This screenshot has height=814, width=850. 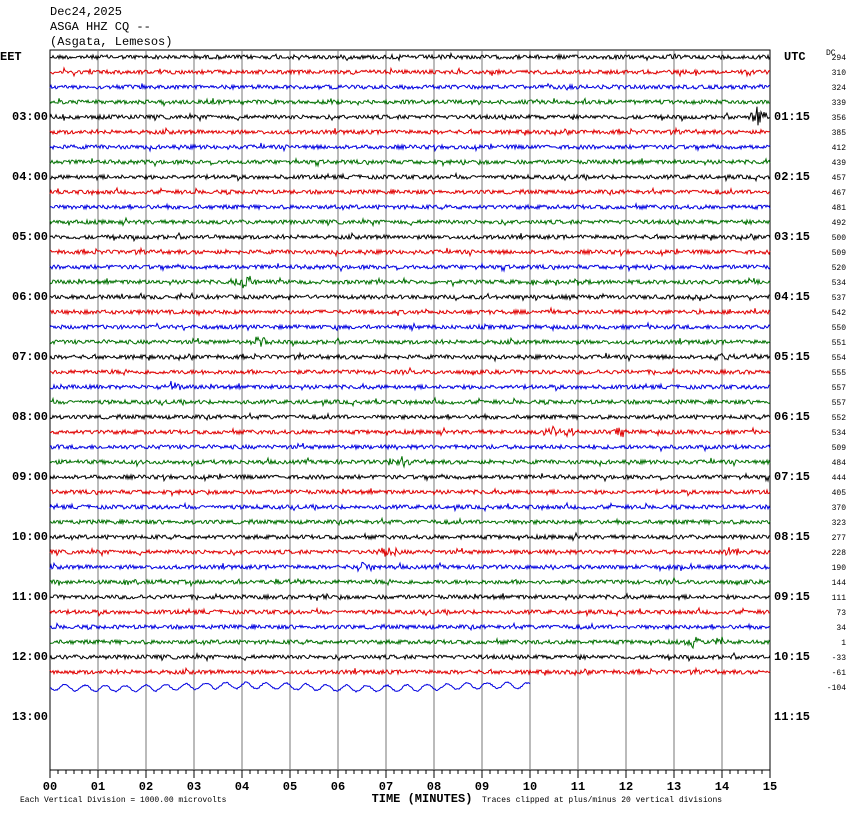 What do you see at coordinates (11, 57) in the screenshot?
I see `left-zone: EET` at bounding box center [11, 57].